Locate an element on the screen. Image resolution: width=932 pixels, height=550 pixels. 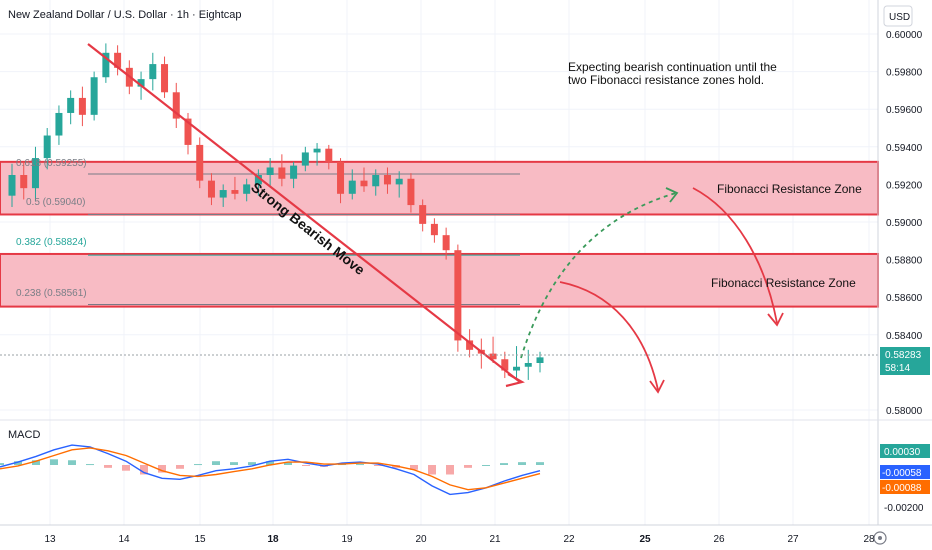
time-tick-21: 21 is located at coordinates (495, 539).